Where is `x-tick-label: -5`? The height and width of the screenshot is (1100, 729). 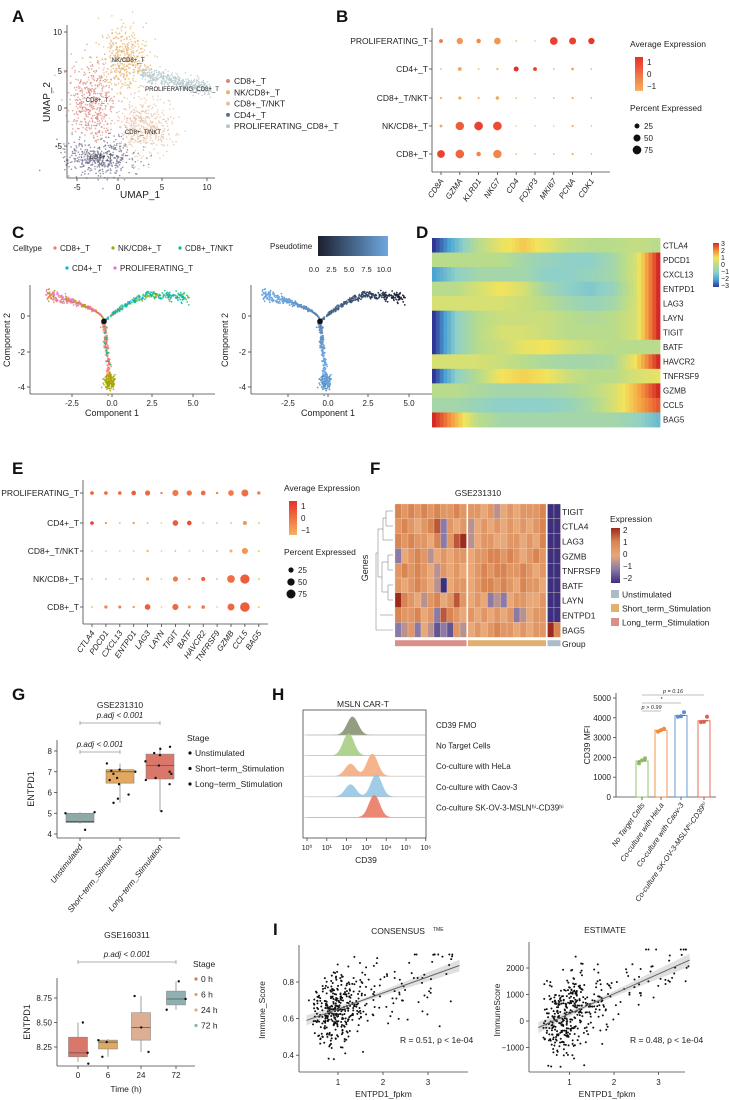 x-tick-label: -5 is located at coordinates (77, 187).